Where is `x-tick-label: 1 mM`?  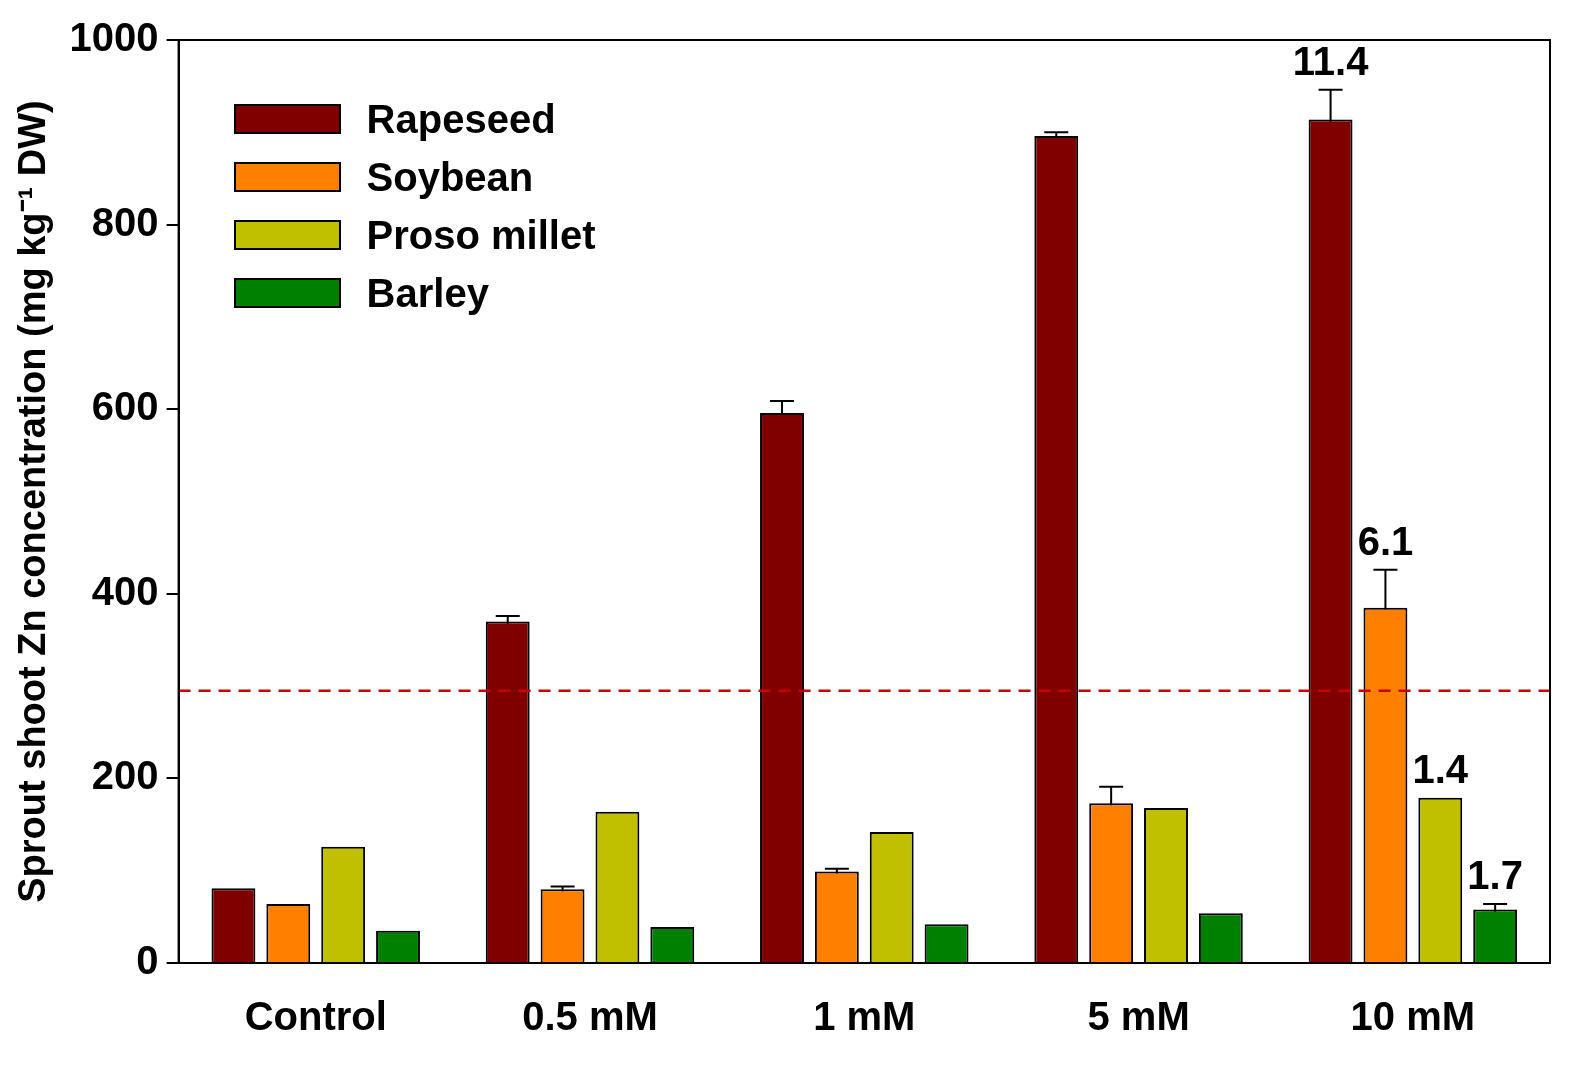
x-tick-label: 1 mM is located at coordinates (864, 1016).